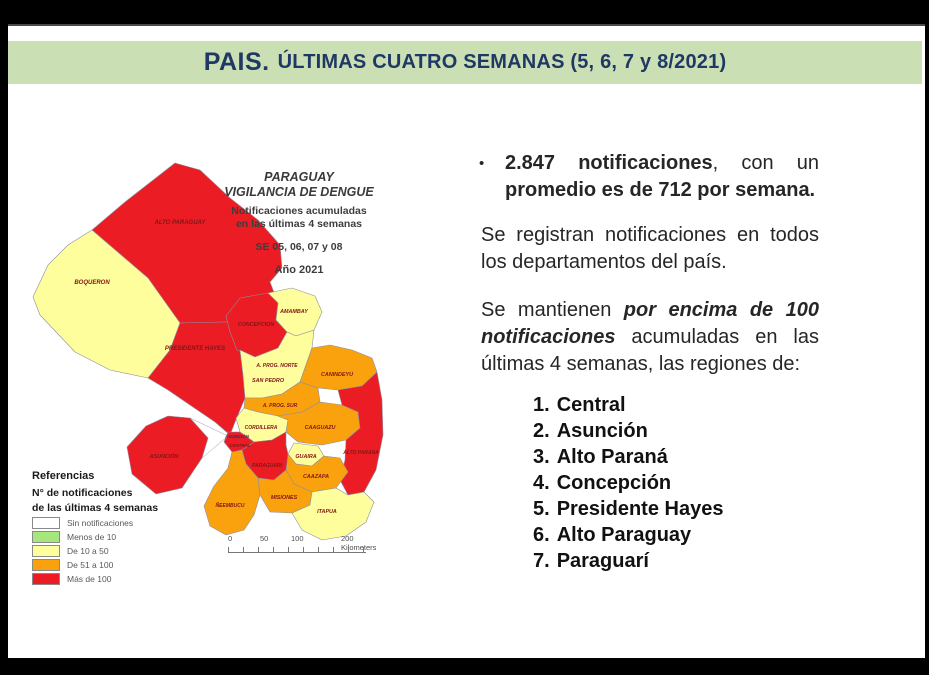  What do you see at coordinates (305, 546) in the screenshot?
I see `map-scalebar: 0 50 100 200 Kilometers` at bounding box center [305, 546].